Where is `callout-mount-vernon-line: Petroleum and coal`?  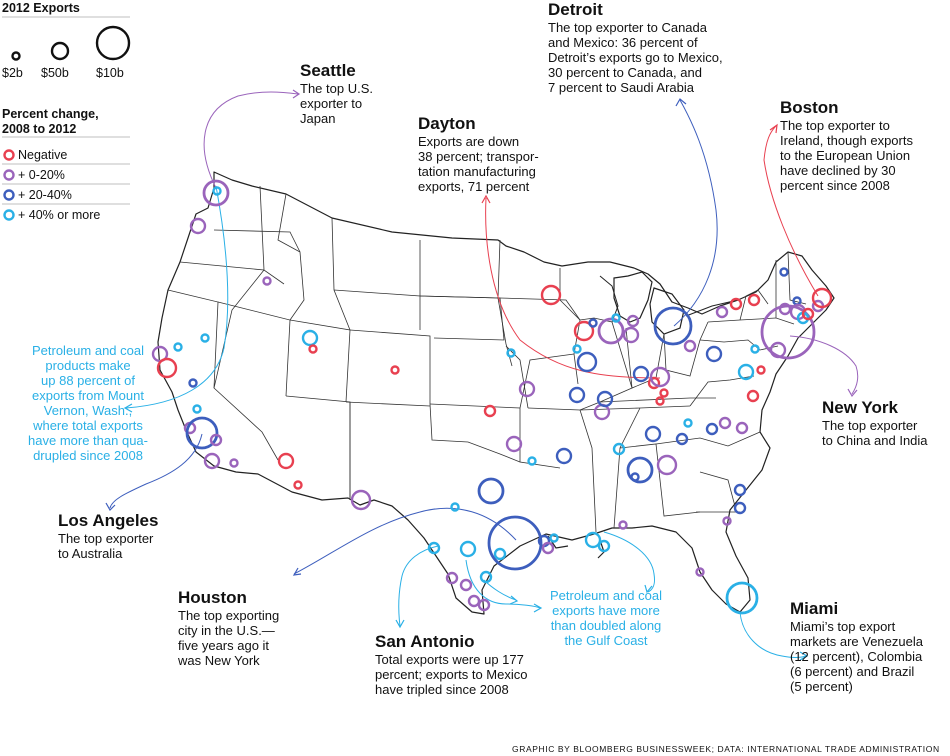
callout-mount-vernon-line: Petroleum and coal is located at coordinates (87, 350).